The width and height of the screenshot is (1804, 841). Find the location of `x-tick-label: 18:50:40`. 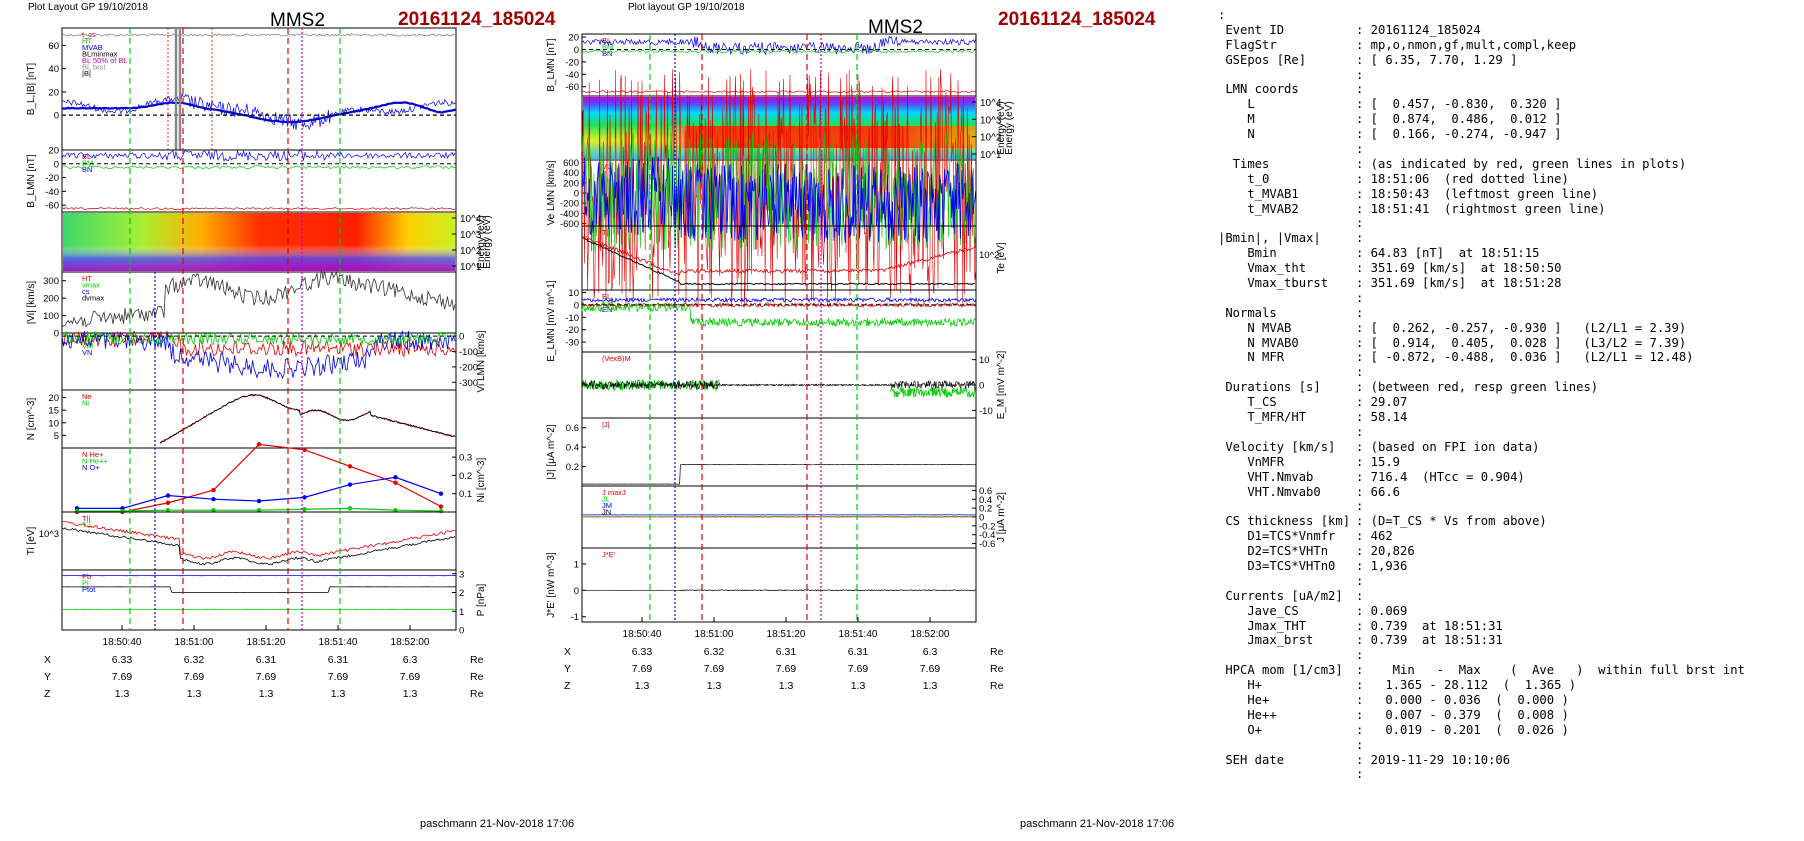

x-tick-label: 18:50:40 is located at coordinates (122, 642).